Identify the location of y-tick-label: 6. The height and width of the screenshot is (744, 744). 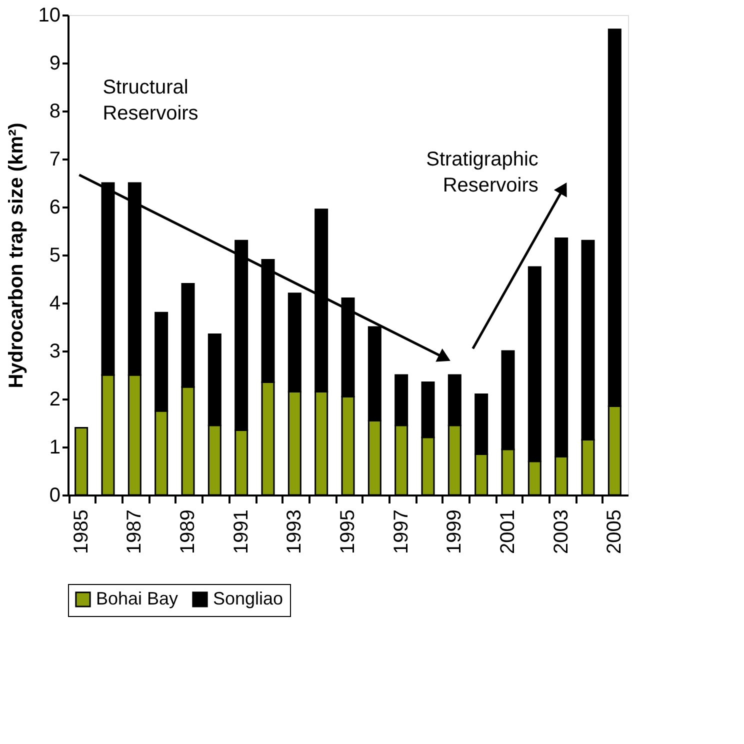
(54, 207).